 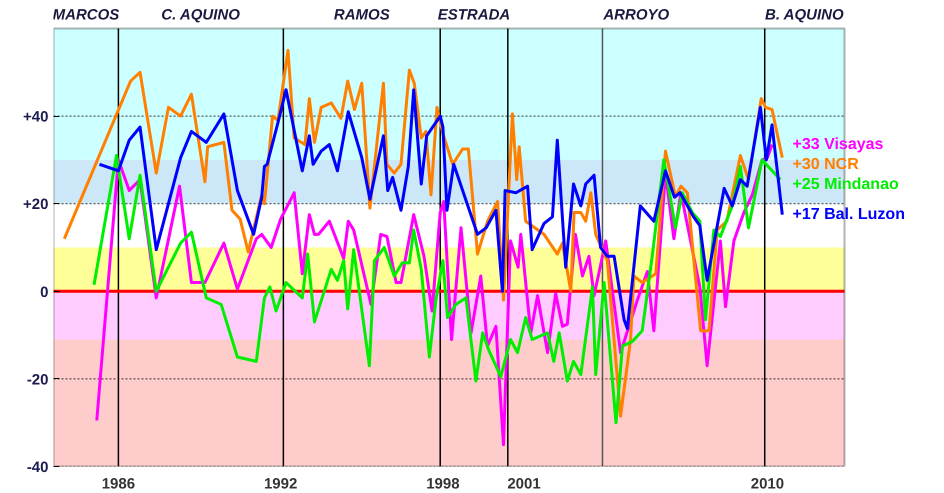 I want to click on series-label: +17 Bal. Luzon, so click(x=848, y=215).